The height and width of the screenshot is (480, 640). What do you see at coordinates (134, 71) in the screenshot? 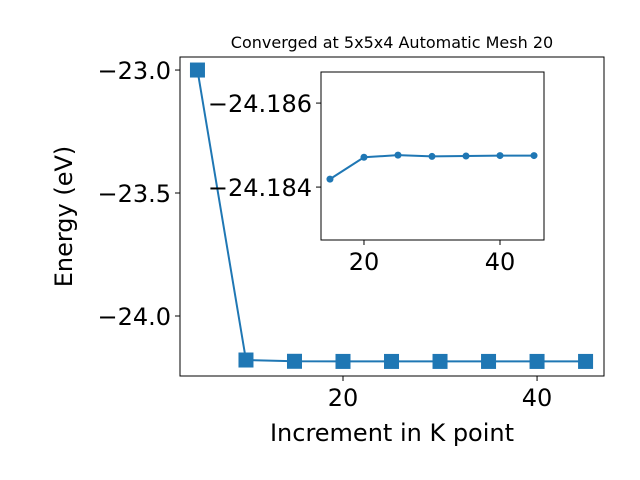
I see `y-tick-label: −23.0` at bounding box center [134, 71].